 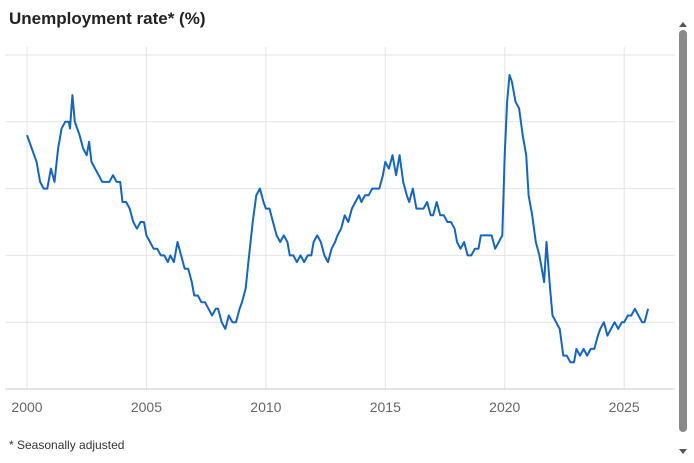 What do you see at coordinates (504, 407) in the screenshot?
I see `x-tick-label: 2020` at bounding box center [504, 407].